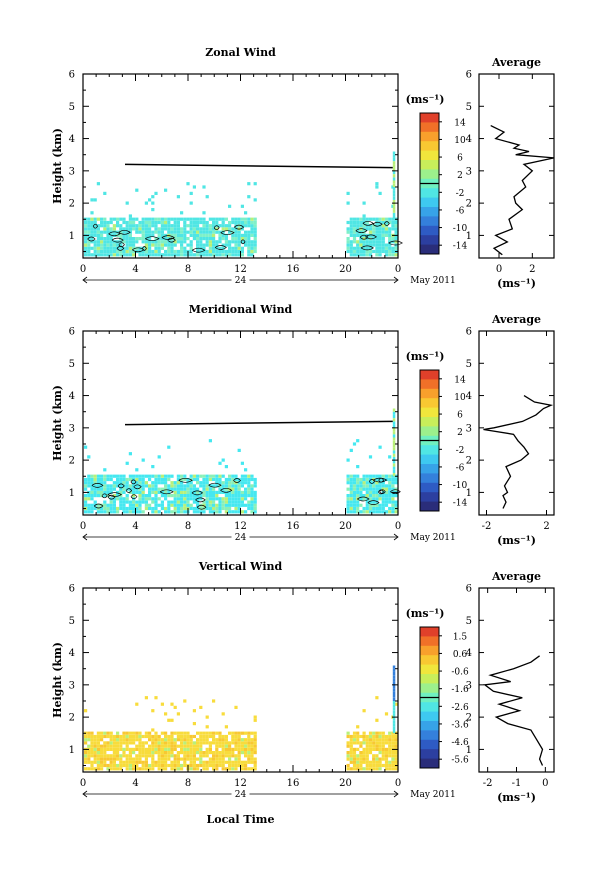  I want to click on colorbar-tick-label: -14, so click(460, 247).